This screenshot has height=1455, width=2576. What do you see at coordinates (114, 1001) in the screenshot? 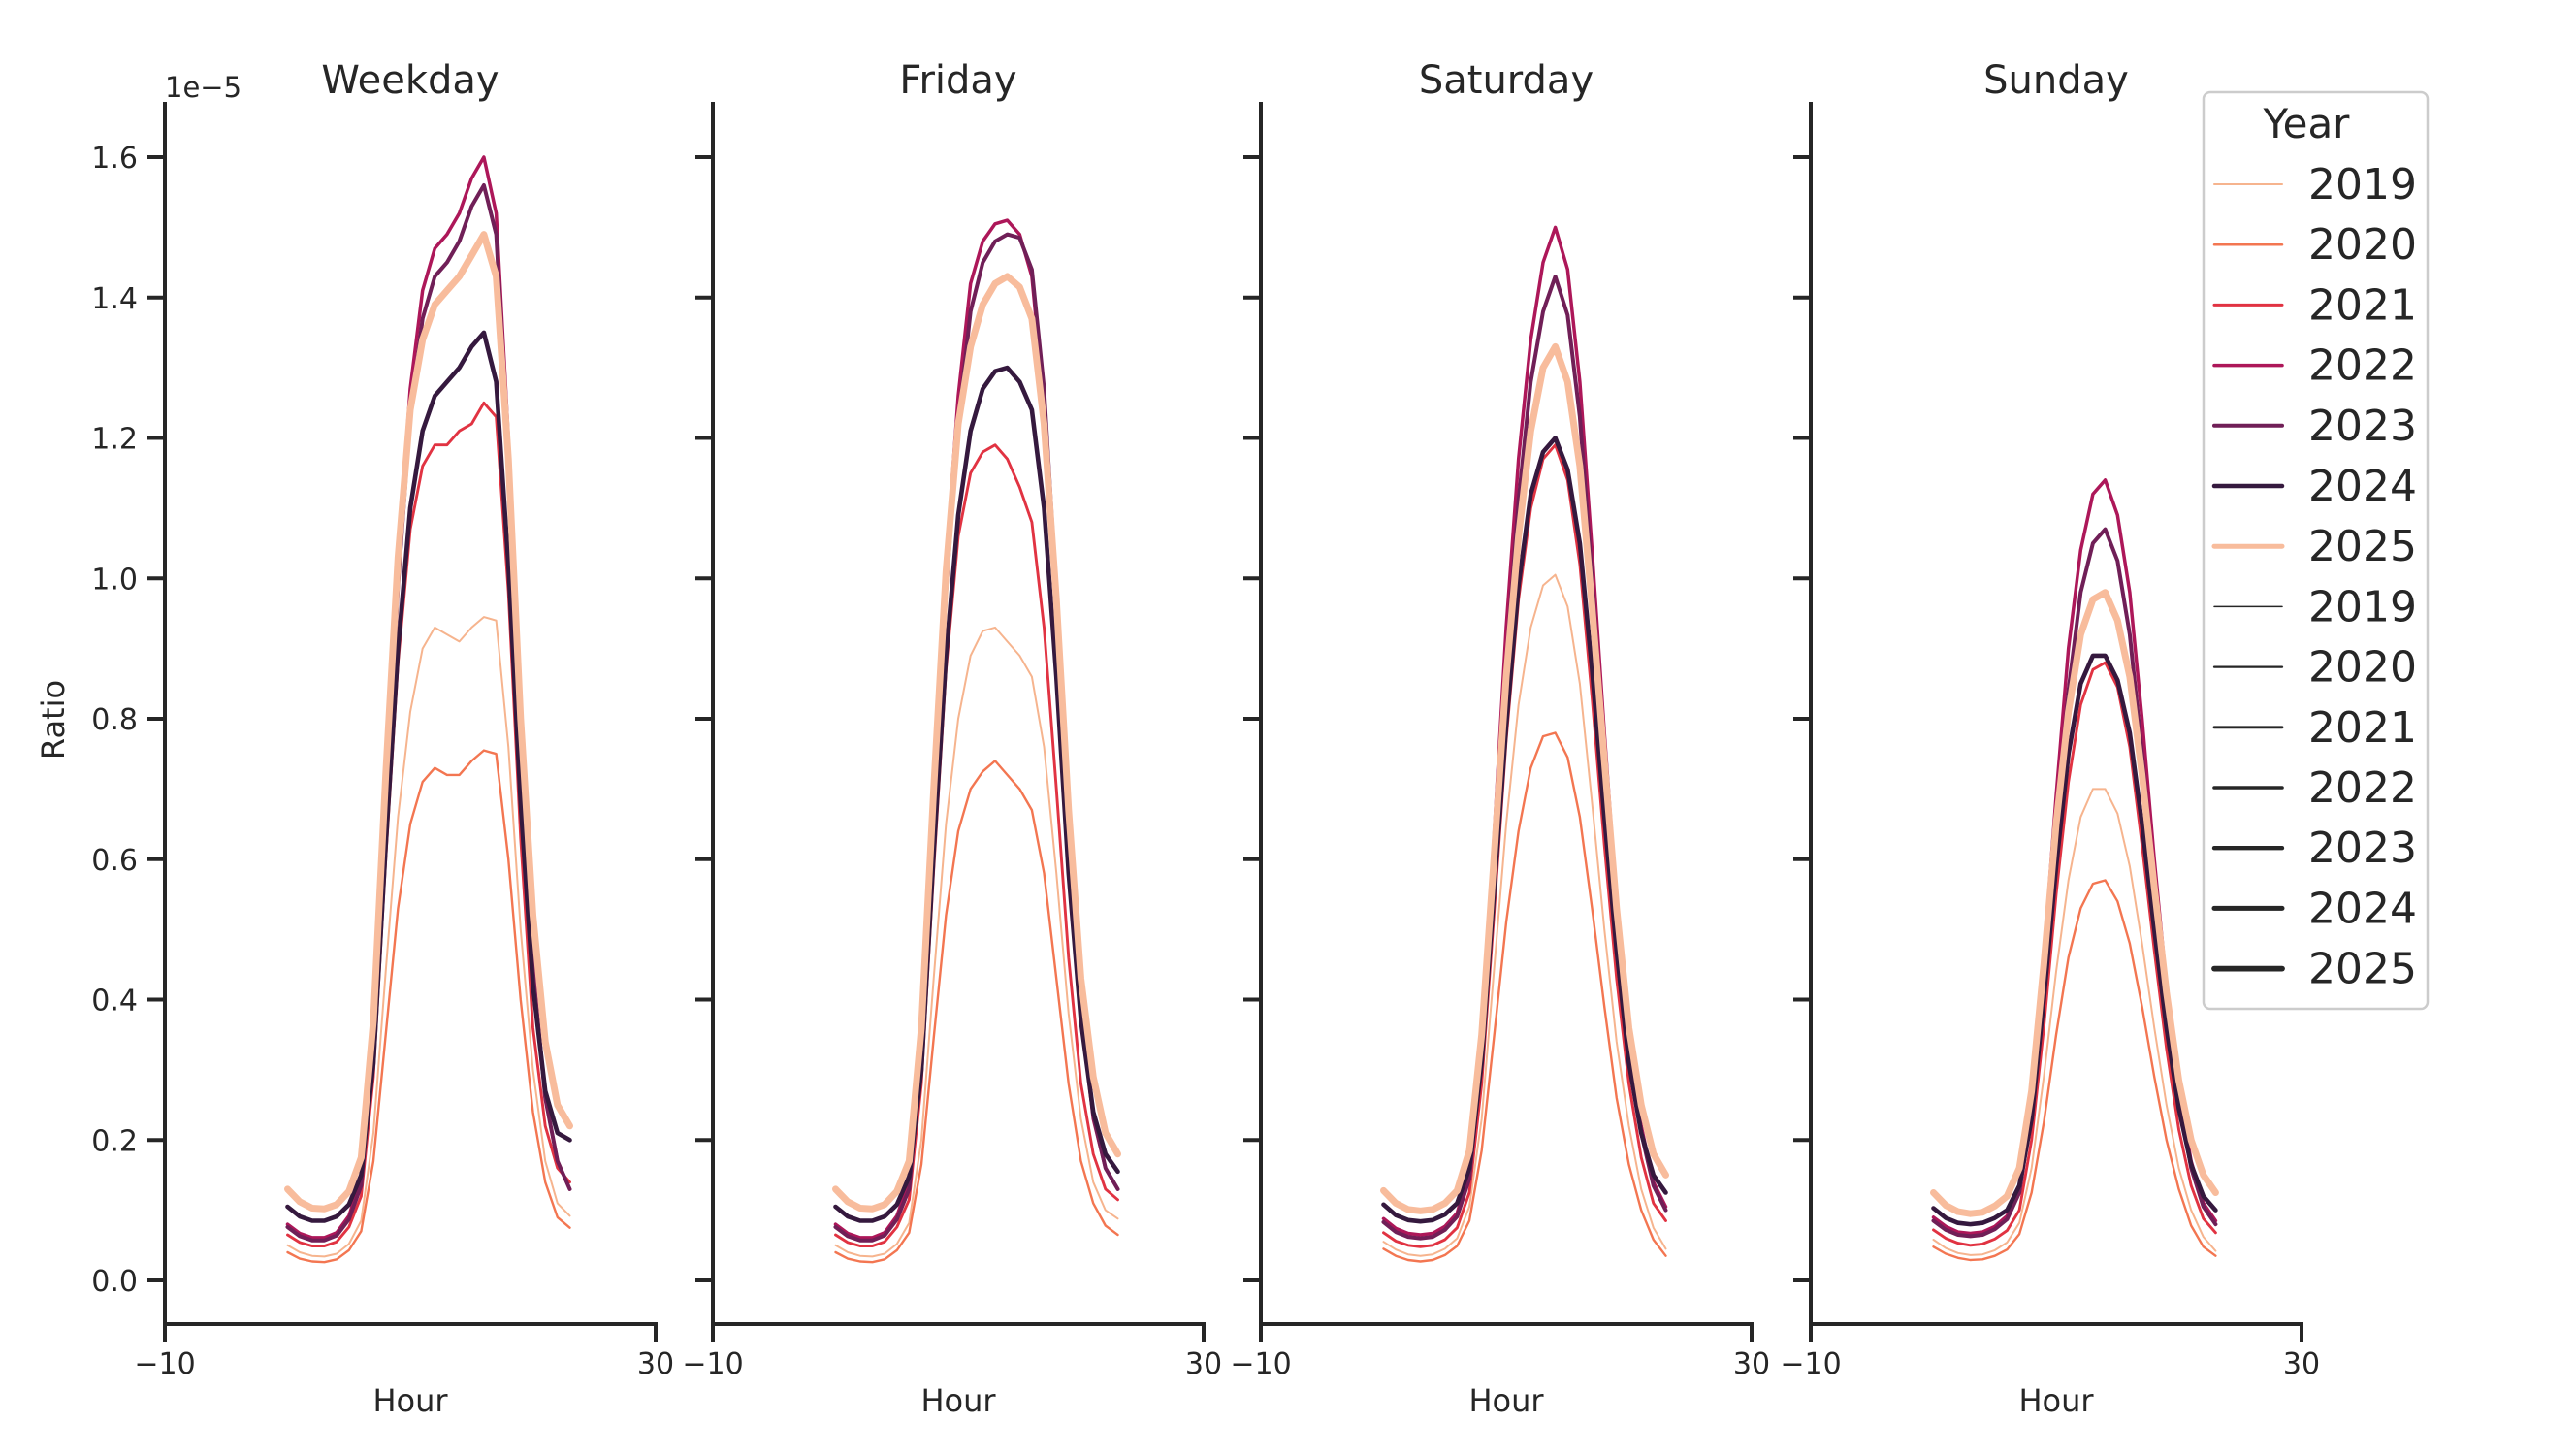
I see `y-tick-label: 0.4` at bounding box center [114, 1001].